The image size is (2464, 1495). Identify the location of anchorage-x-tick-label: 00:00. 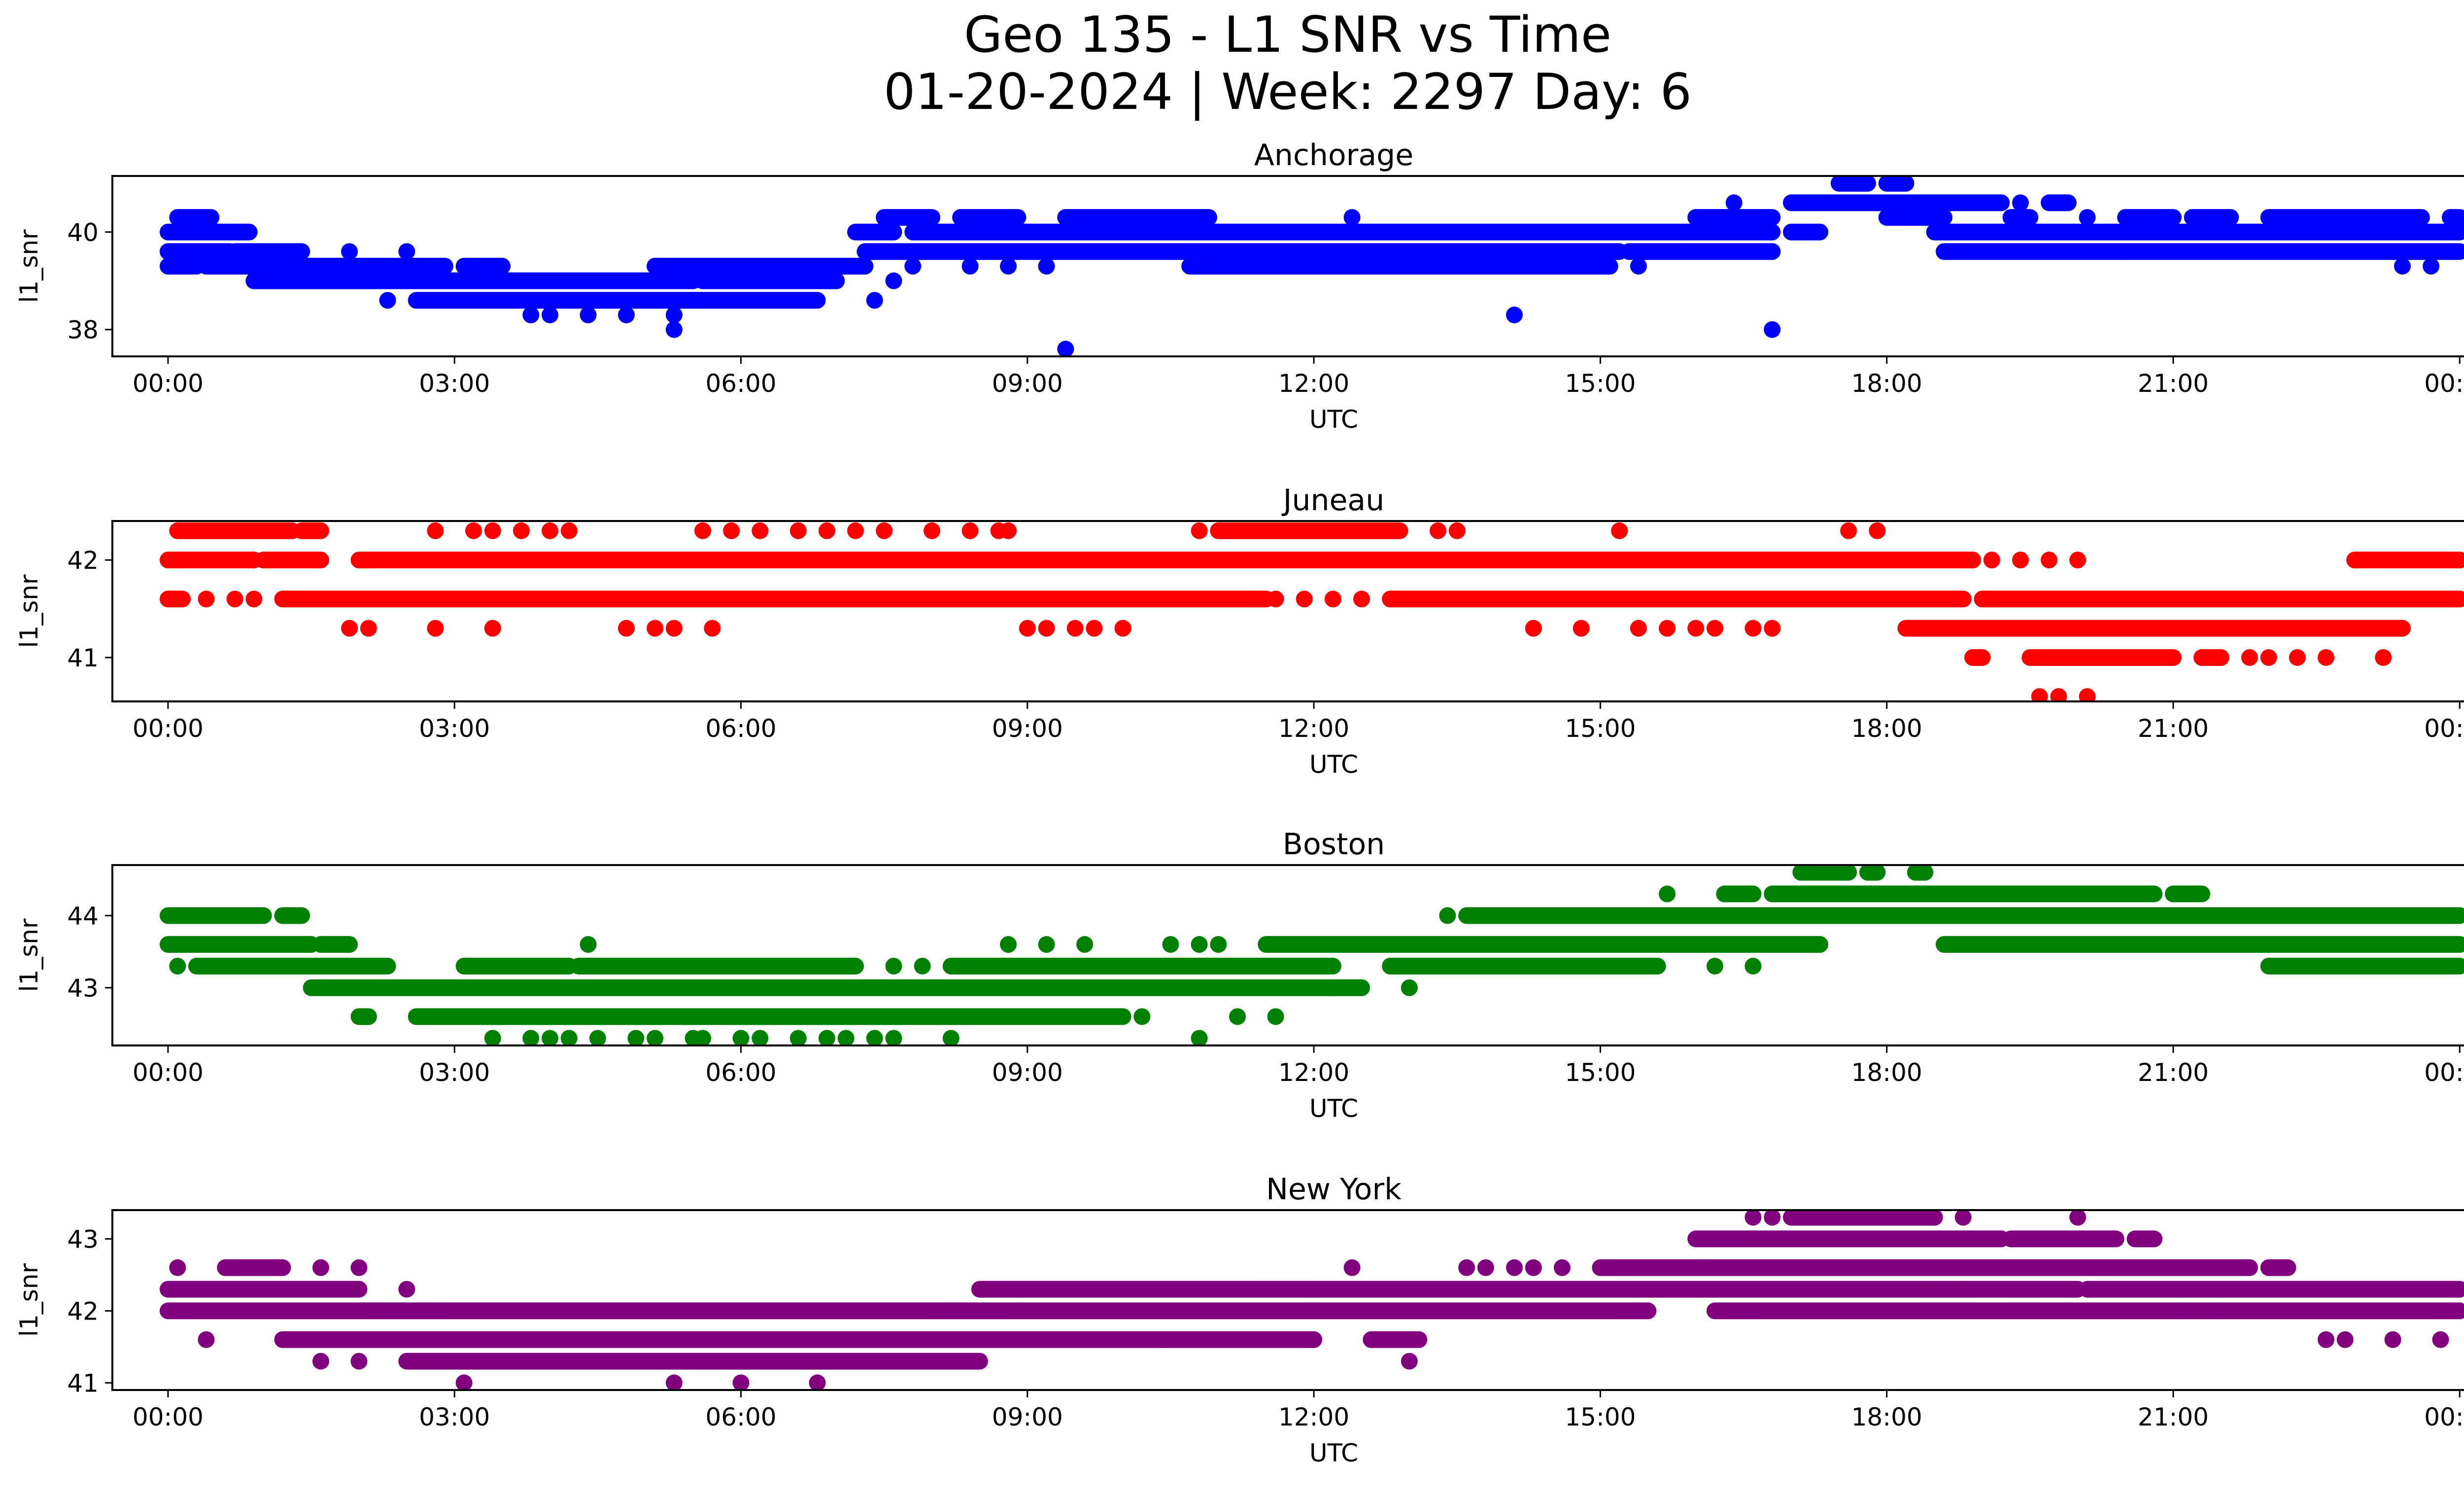
(2444, 383).